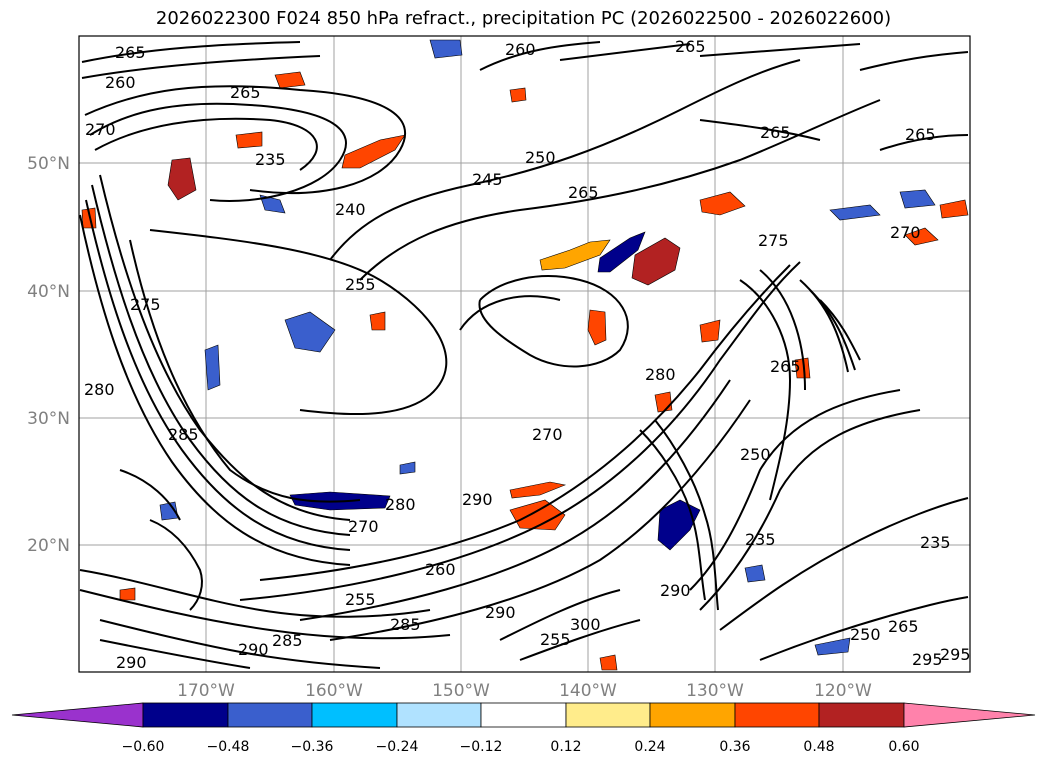 This screenshot has height=765, width=1047. What do you see at coordinates (969, 715) in the screenshot?
I see `colorbar-extend-max` at bounding box center [969, 715].